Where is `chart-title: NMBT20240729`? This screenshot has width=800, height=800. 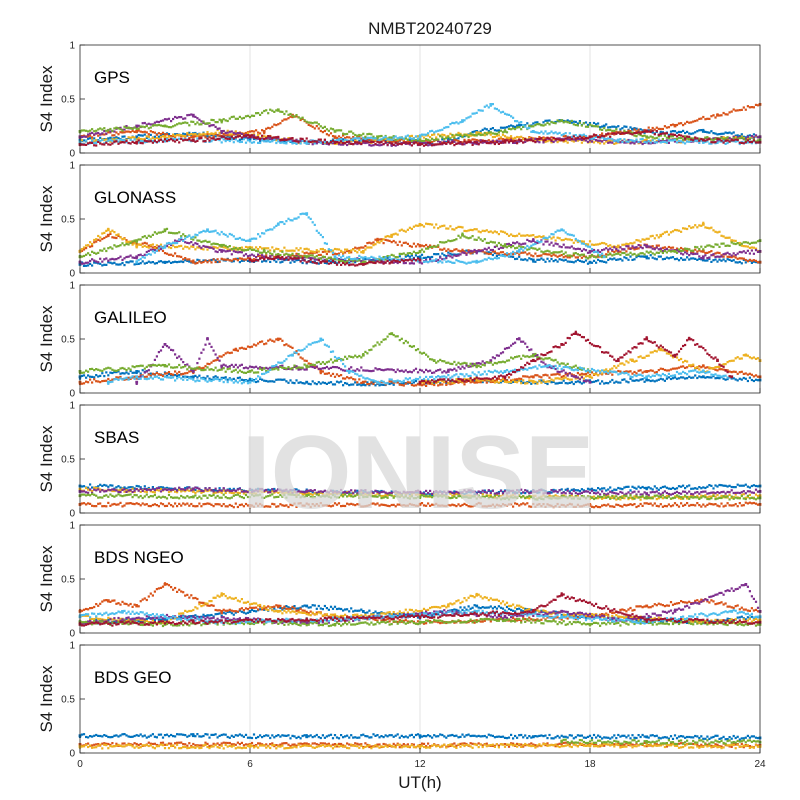 chart-title: NMBT20240729 is located at coordinates (430, 28).